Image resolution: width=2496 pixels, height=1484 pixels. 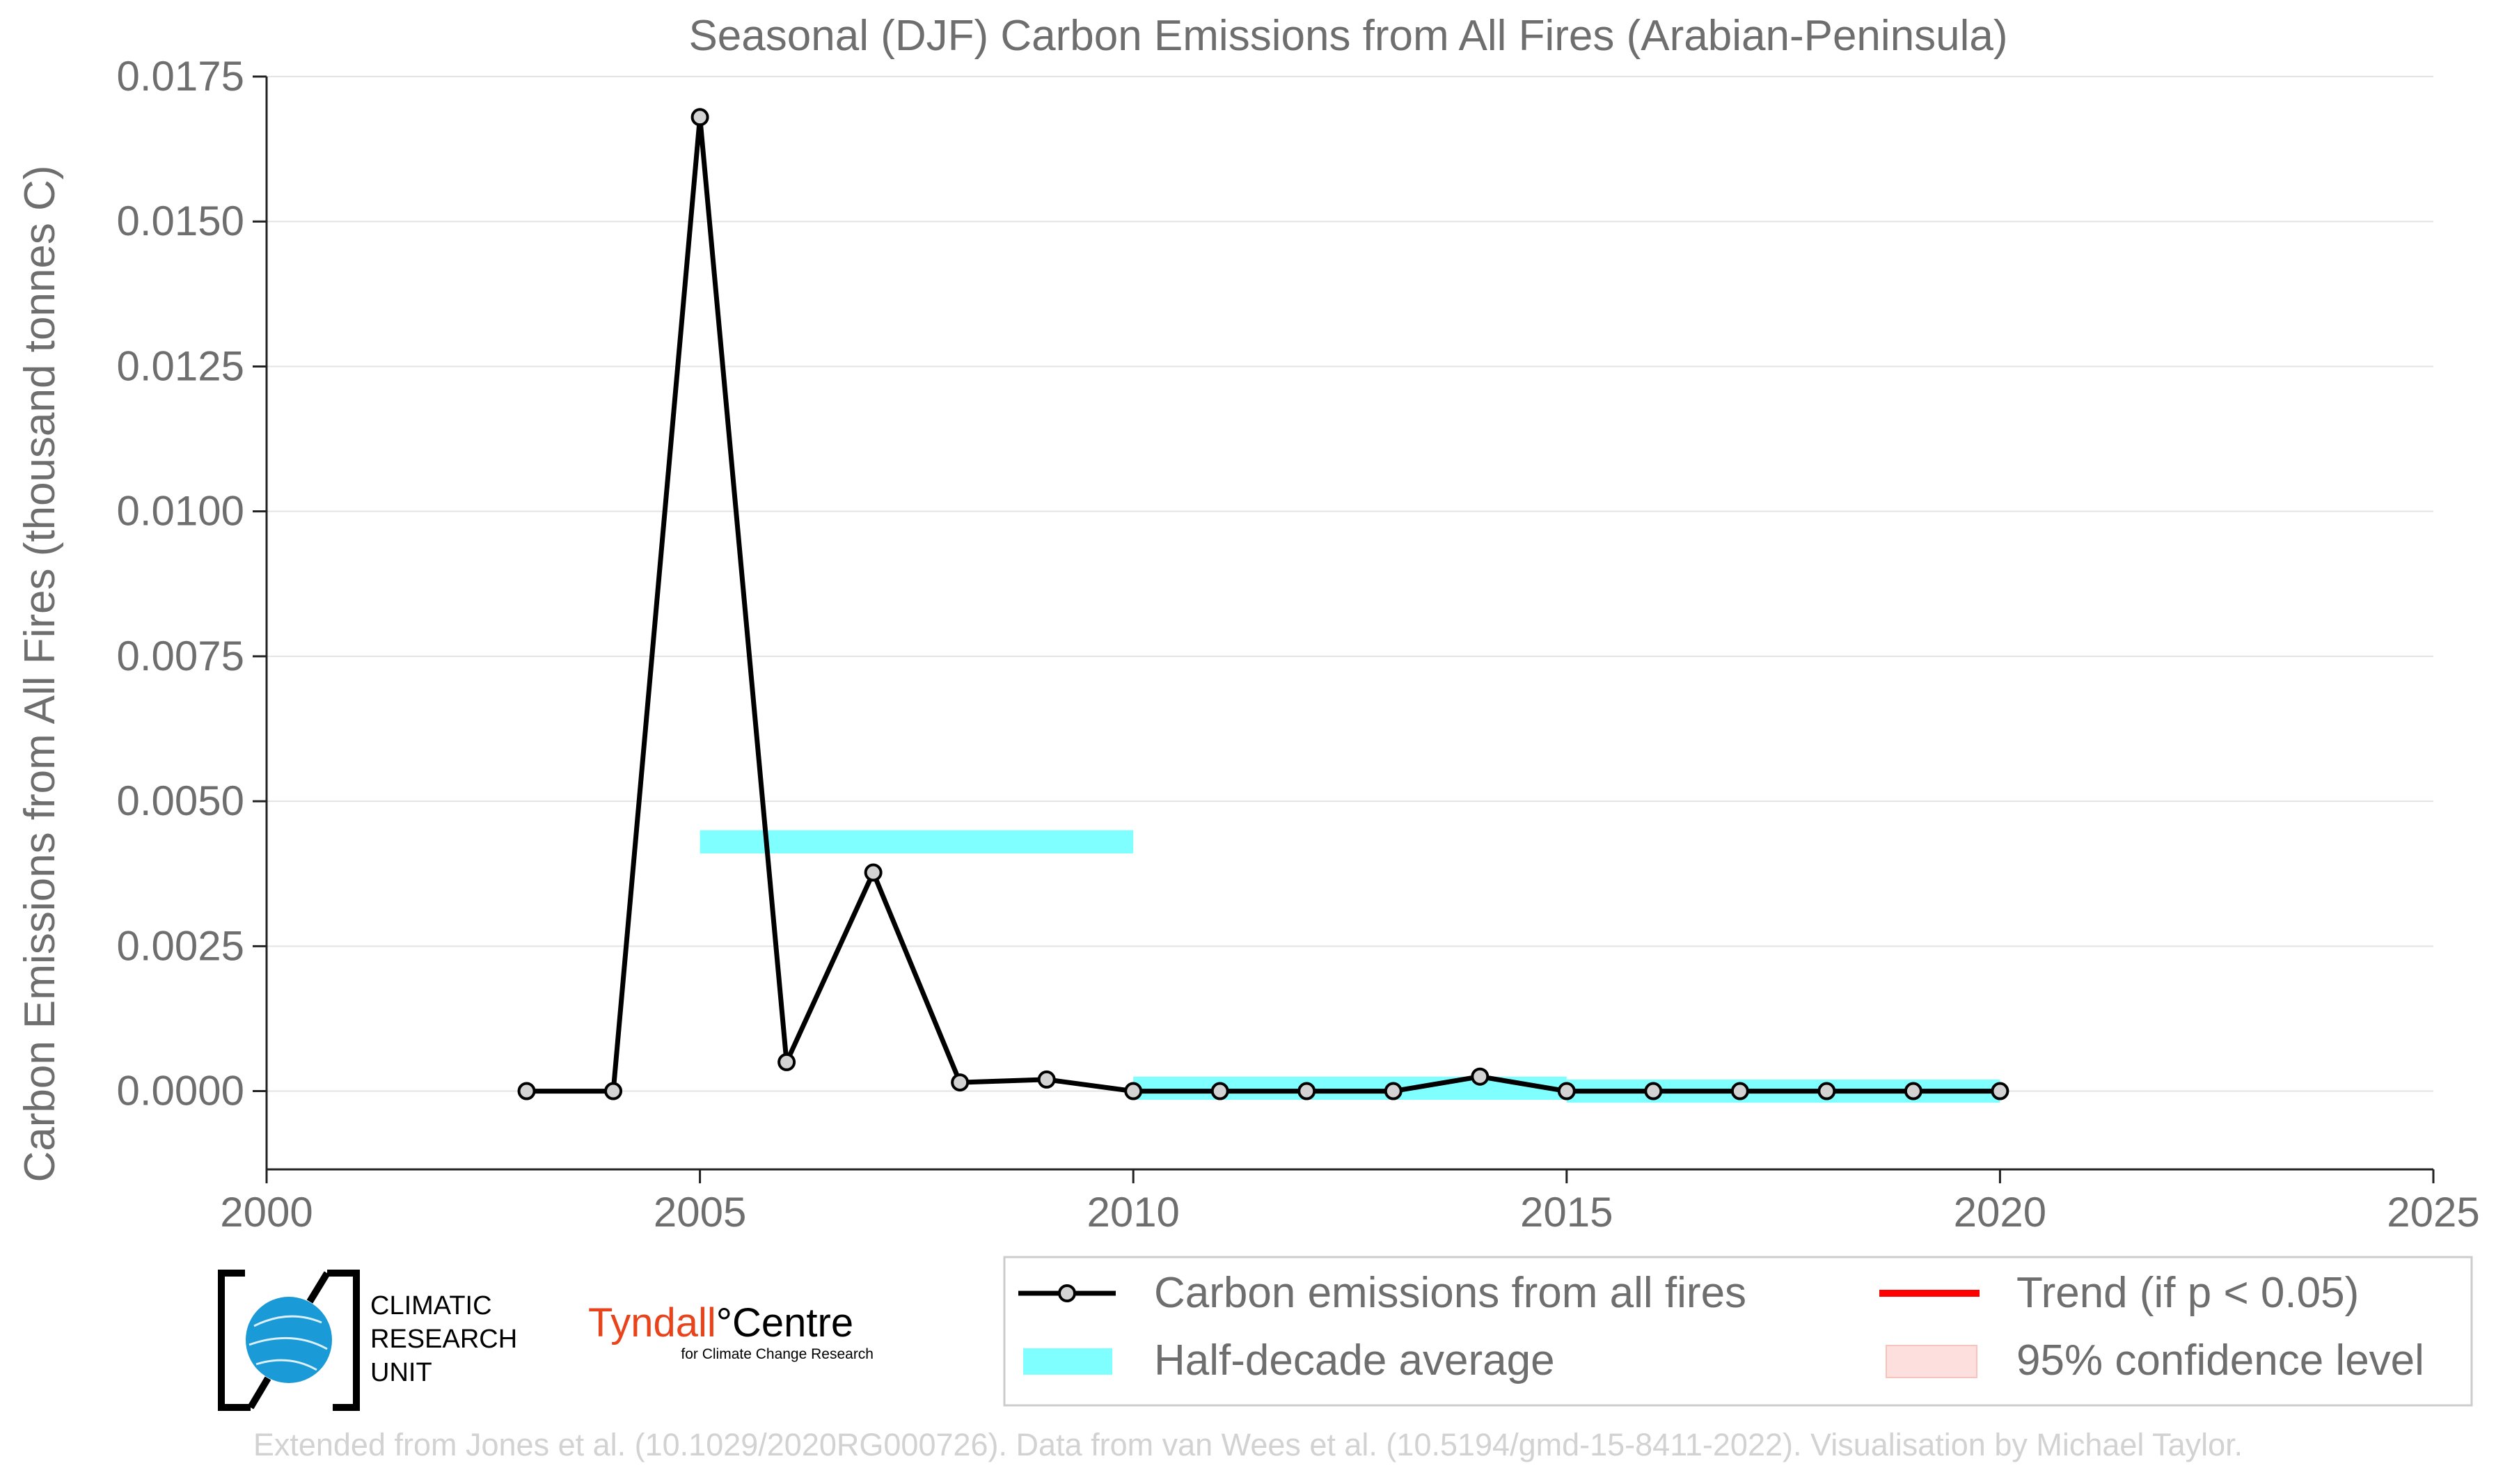 What do you see at coordinates (180, 511) in the screenshot?
I see `y-tick-label: 0.0100` at bounding box center [180, 511].